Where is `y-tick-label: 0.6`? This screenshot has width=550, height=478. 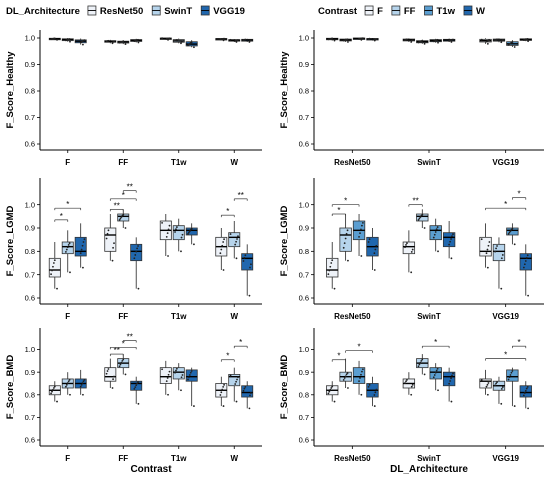
y-tick-label: 0.6 is located at coordinates (304, 440).